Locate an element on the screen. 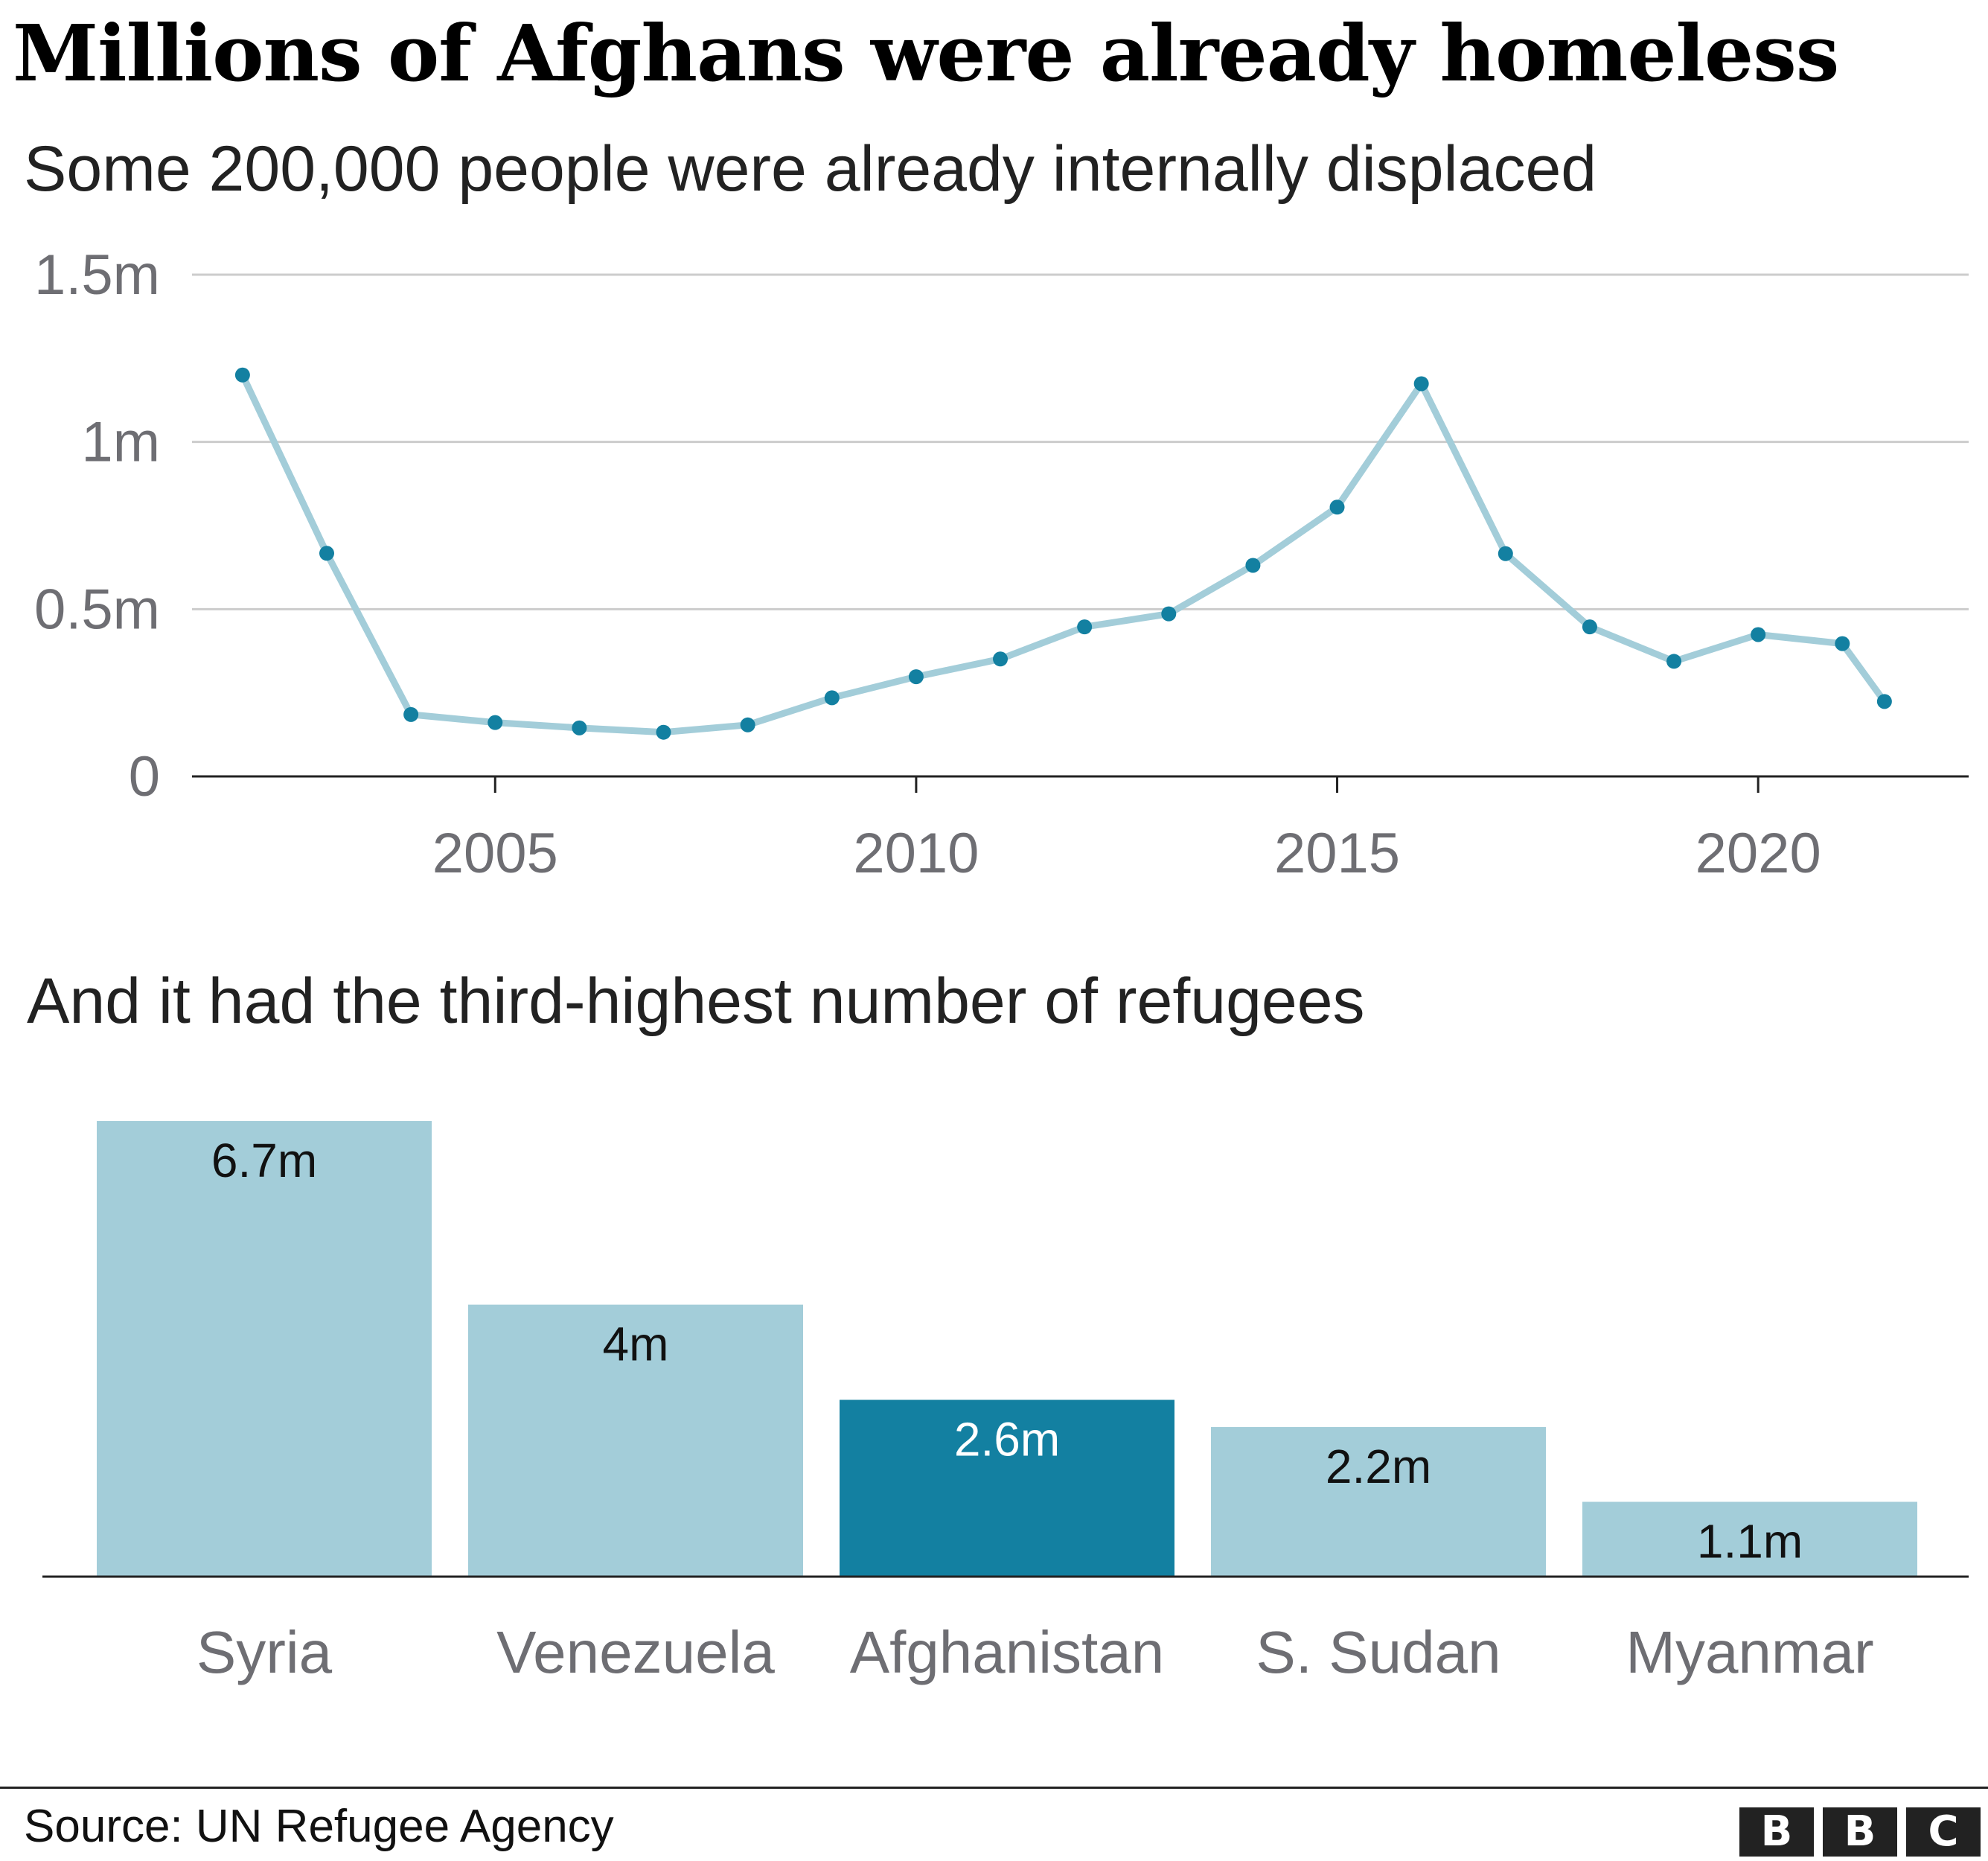  footer-divider is located at coordinates (994, 1788).